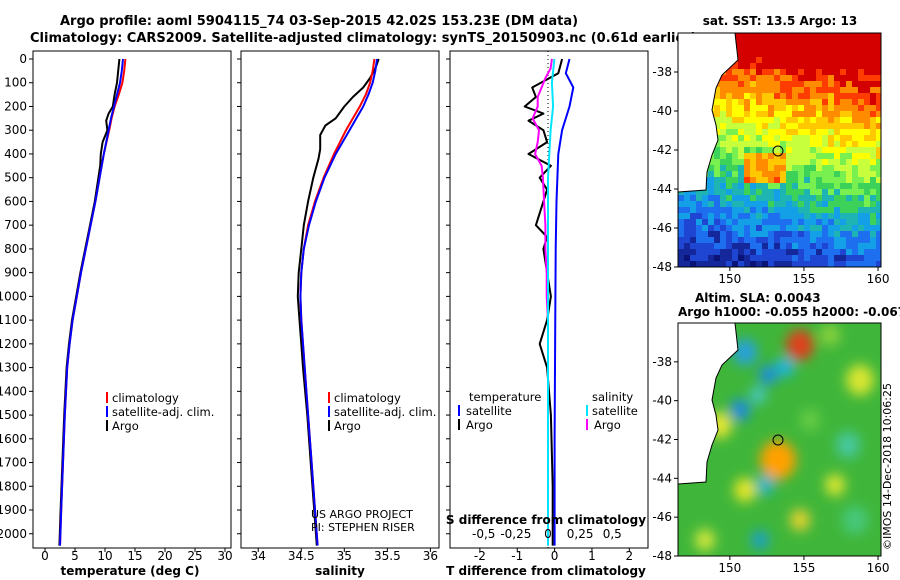 This screenshot has height=580, width=900. I want to click on sla-map-title: Altim. SLA: 0.0043, so click(758, 298).